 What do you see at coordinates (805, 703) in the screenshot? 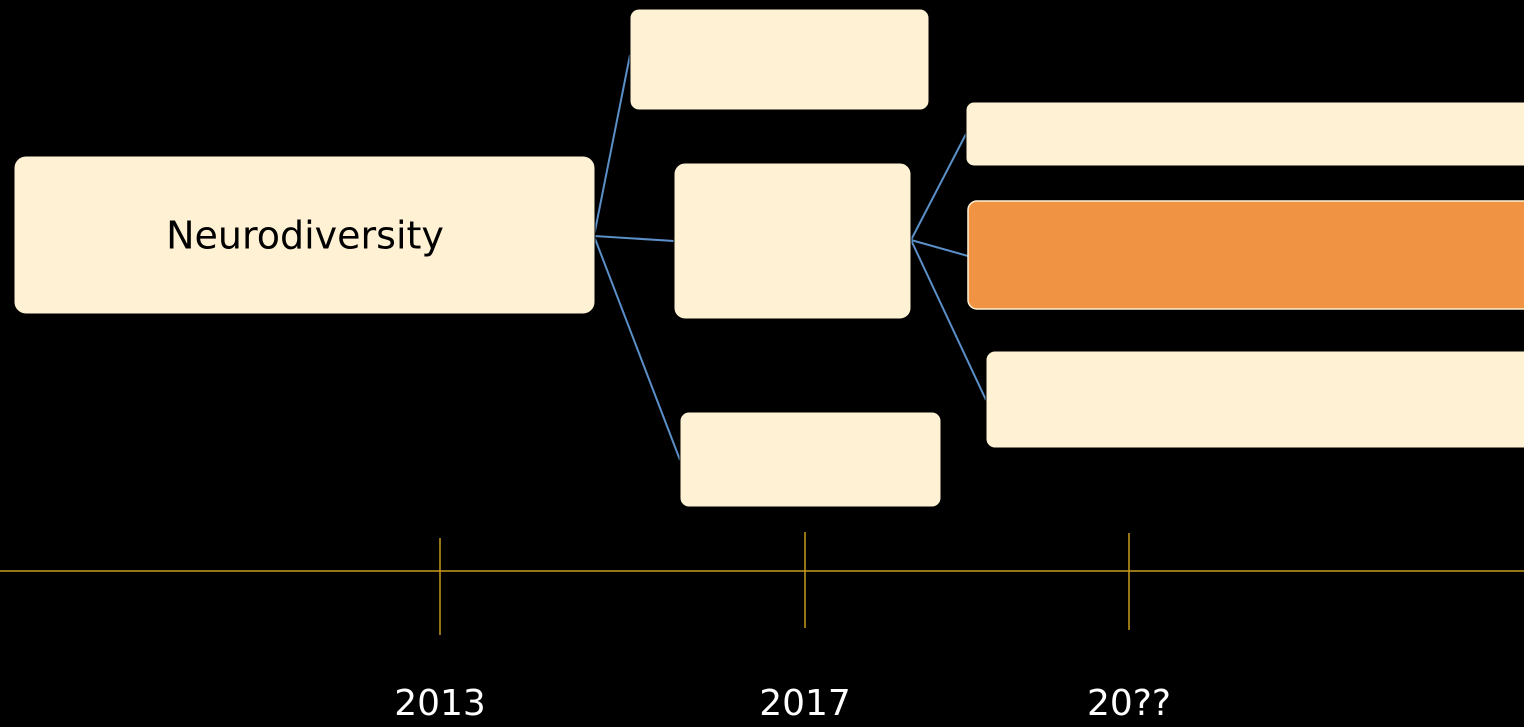
I see `timeline-label: 2017` at bounding box center [805, 703].